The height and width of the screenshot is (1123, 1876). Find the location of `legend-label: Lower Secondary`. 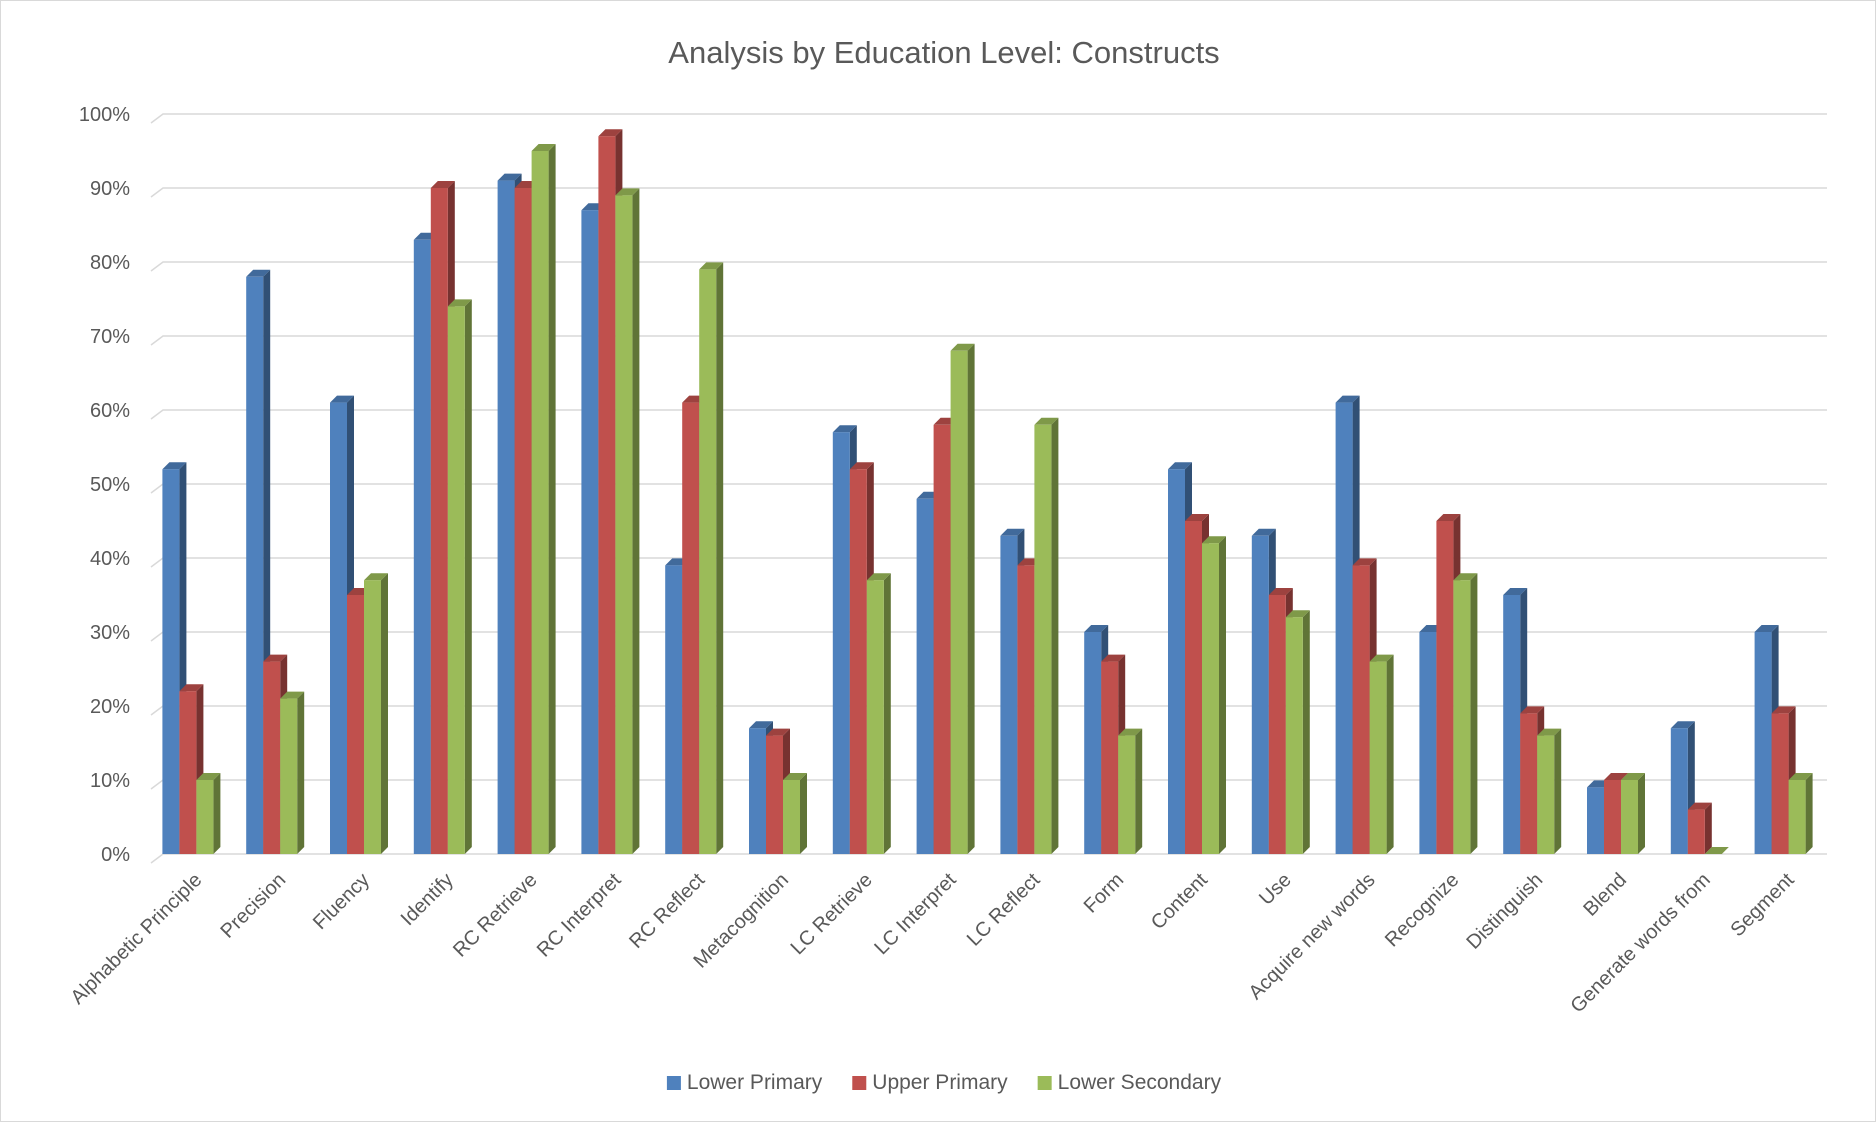

legend-label: Lower Secondary is located at coordinates (1140, 1082).